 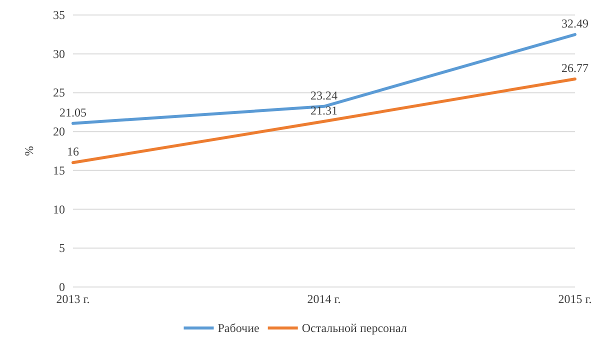 What do you see at coordinates (73, 112) in the screenshot?
I see `data-label: 21.05` at bounding box center [73, 112].